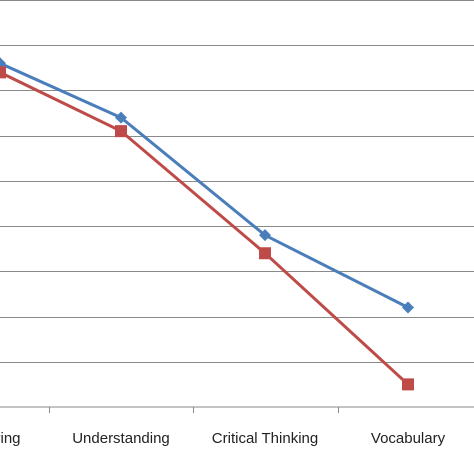 The height and width of the screenshot is (474, 474). Describe the element at coordinates (194, 410) in the screenshot. I see `x-axis-ticks` at that location.